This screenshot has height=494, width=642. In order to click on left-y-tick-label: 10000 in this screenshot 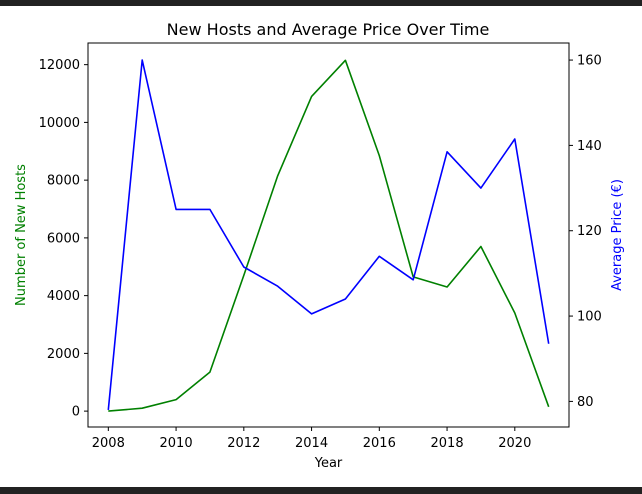, I will do `click(59, 123)`.